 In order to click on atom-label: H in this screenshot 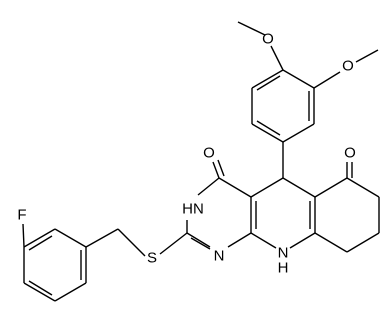, I will do `click(283, 268)`.